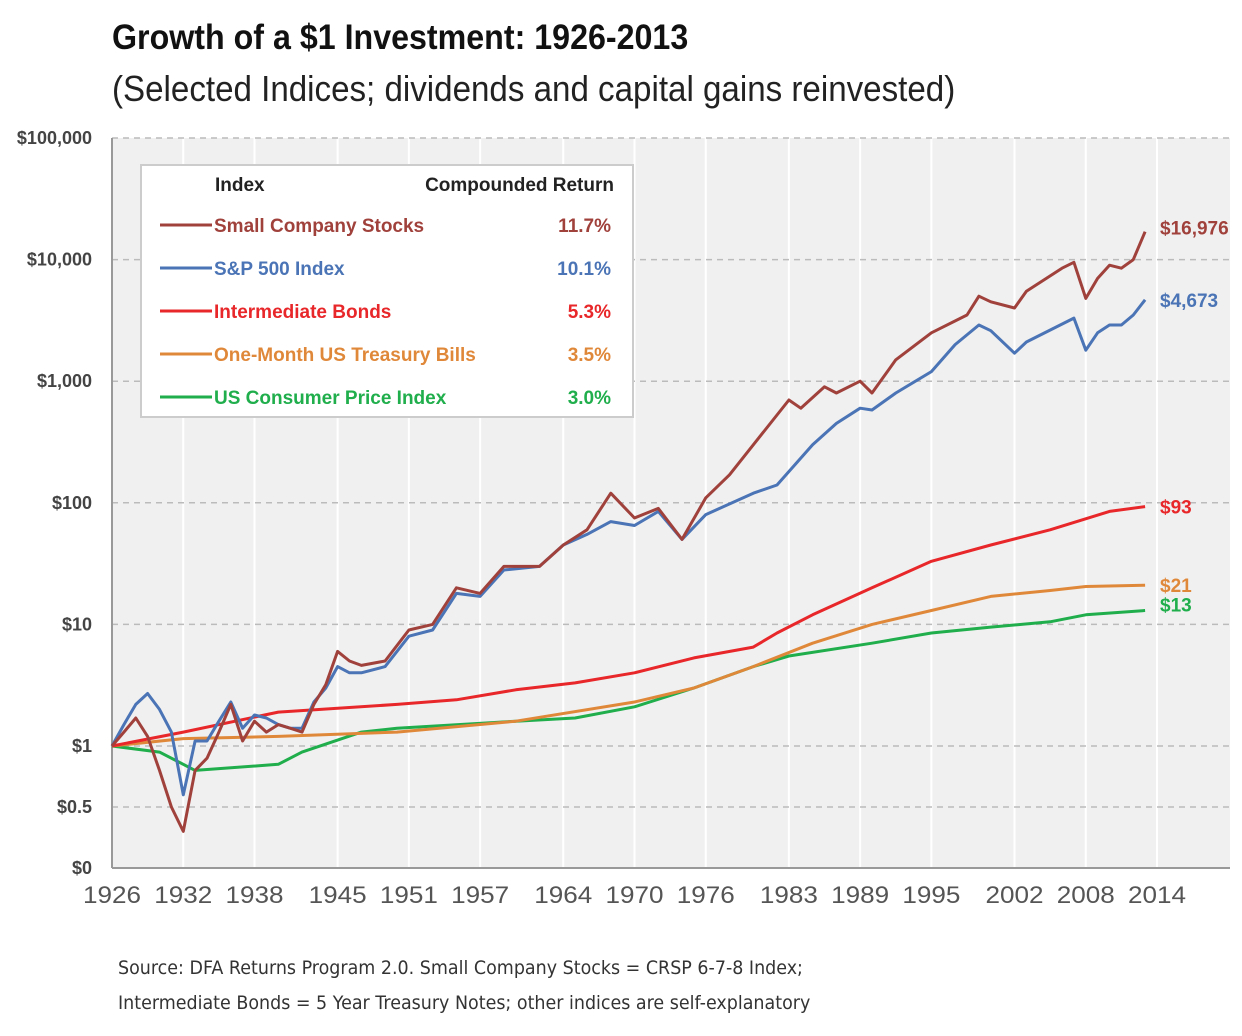  I want to click on x-tick-label: 1964, so click(563, 895).